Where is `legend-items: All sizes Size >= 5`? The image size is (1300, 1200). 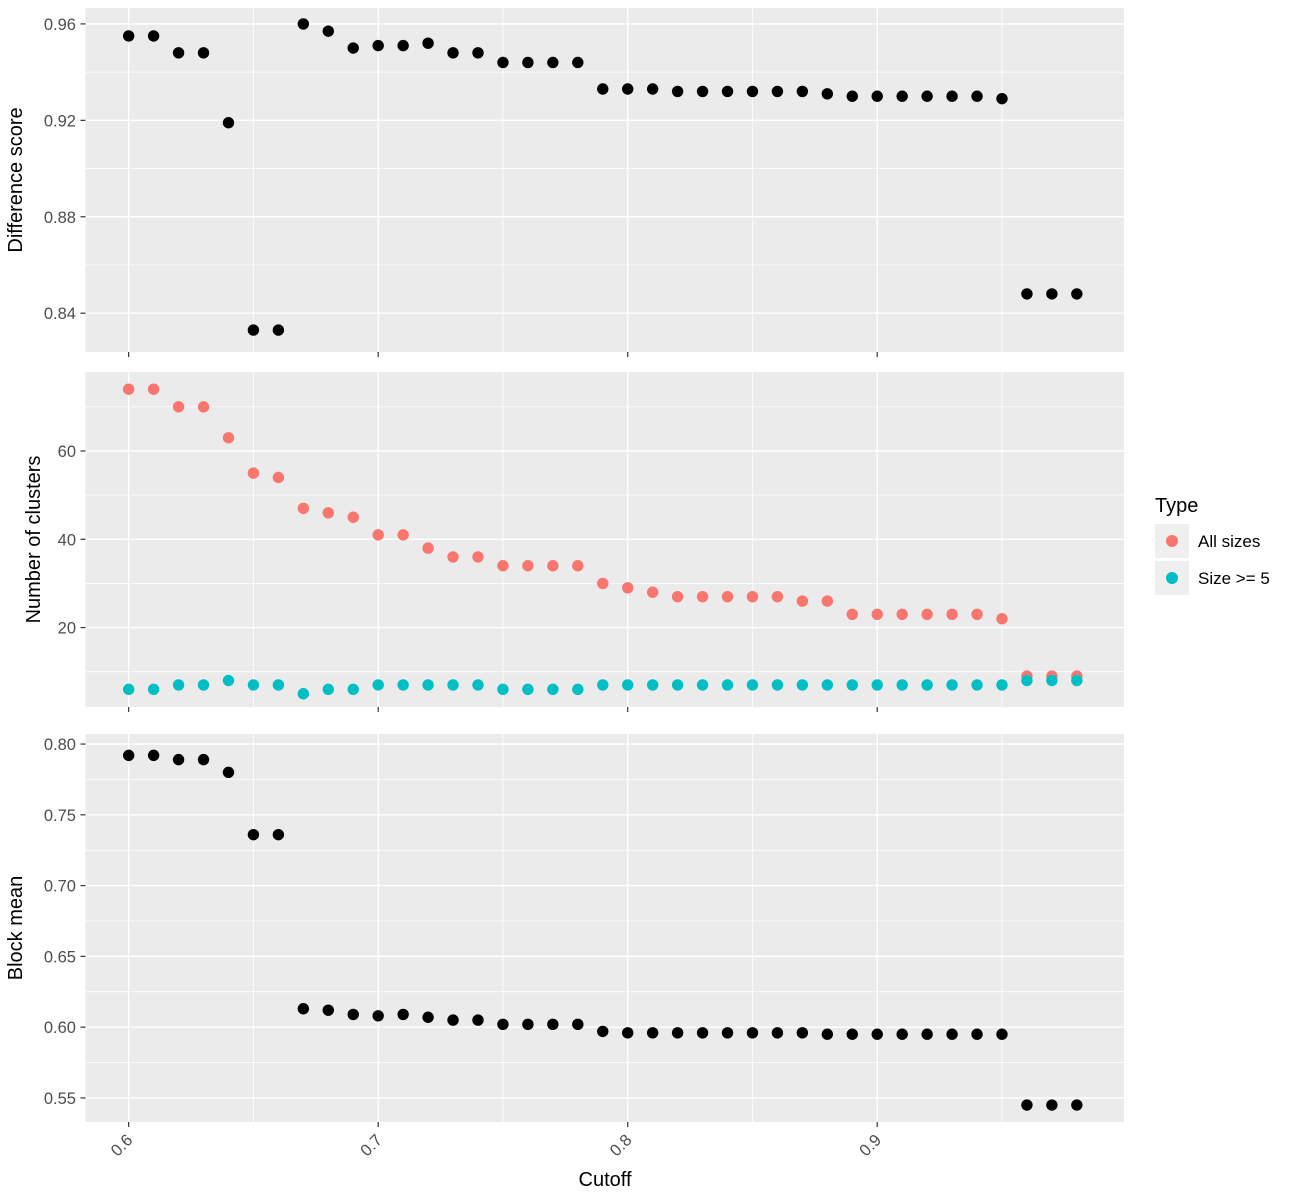 legend-items: All sizes Size >= 5 is located at coordinates (1212, 559).